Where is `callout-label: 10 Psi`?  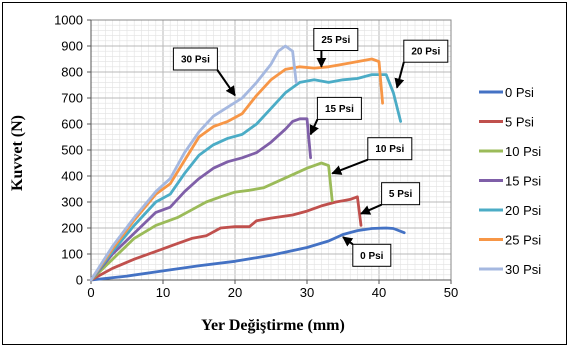 callout-label: 10 Psi is located at coordinates (389, 149).